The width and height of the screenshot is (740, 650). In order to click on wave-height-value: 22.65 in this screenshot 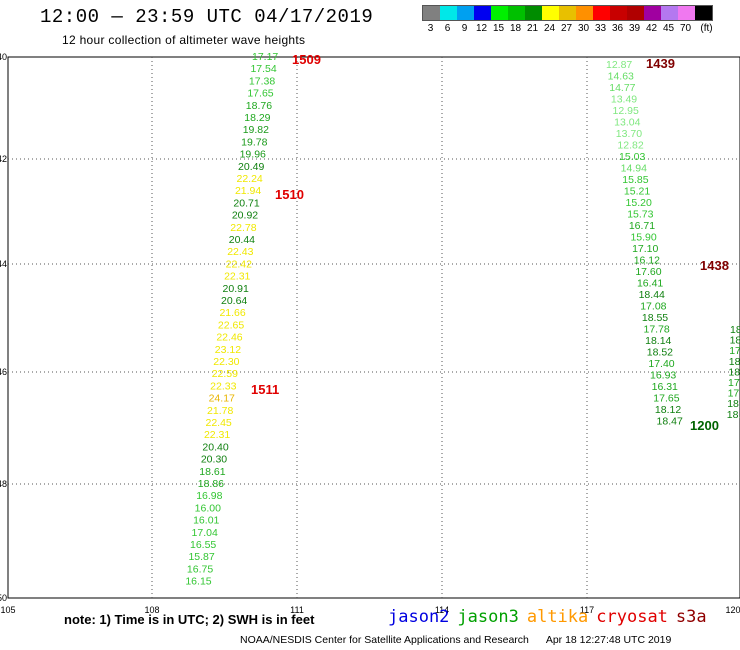, I will do `click(231, 325)`.